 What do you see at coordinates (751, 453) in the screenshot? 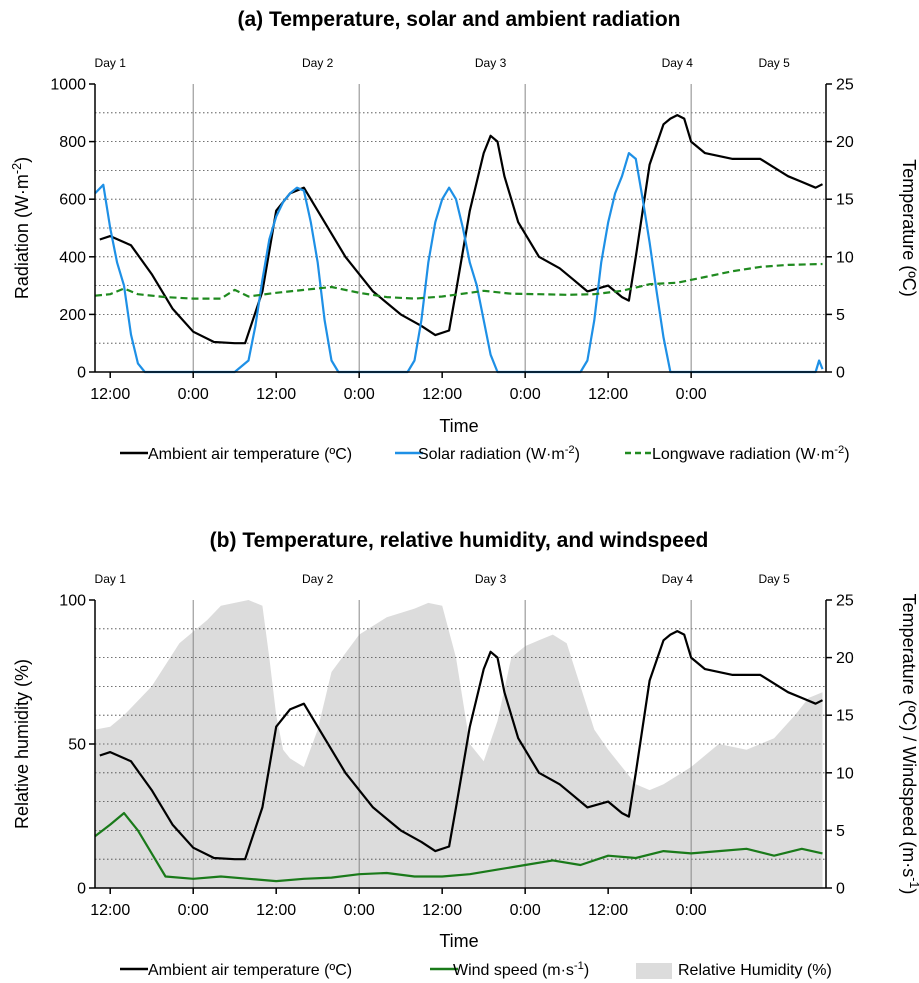
I see `legend-label: Longwave radiation (W·m-2)` at bounding box center [751, 453].